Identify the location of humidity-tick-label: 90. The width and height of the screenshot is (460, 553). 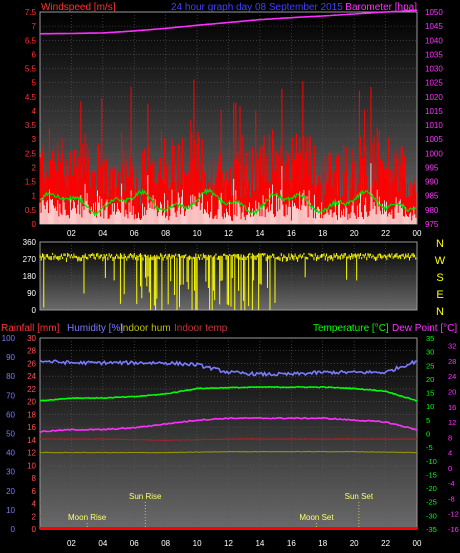
(10, 357).